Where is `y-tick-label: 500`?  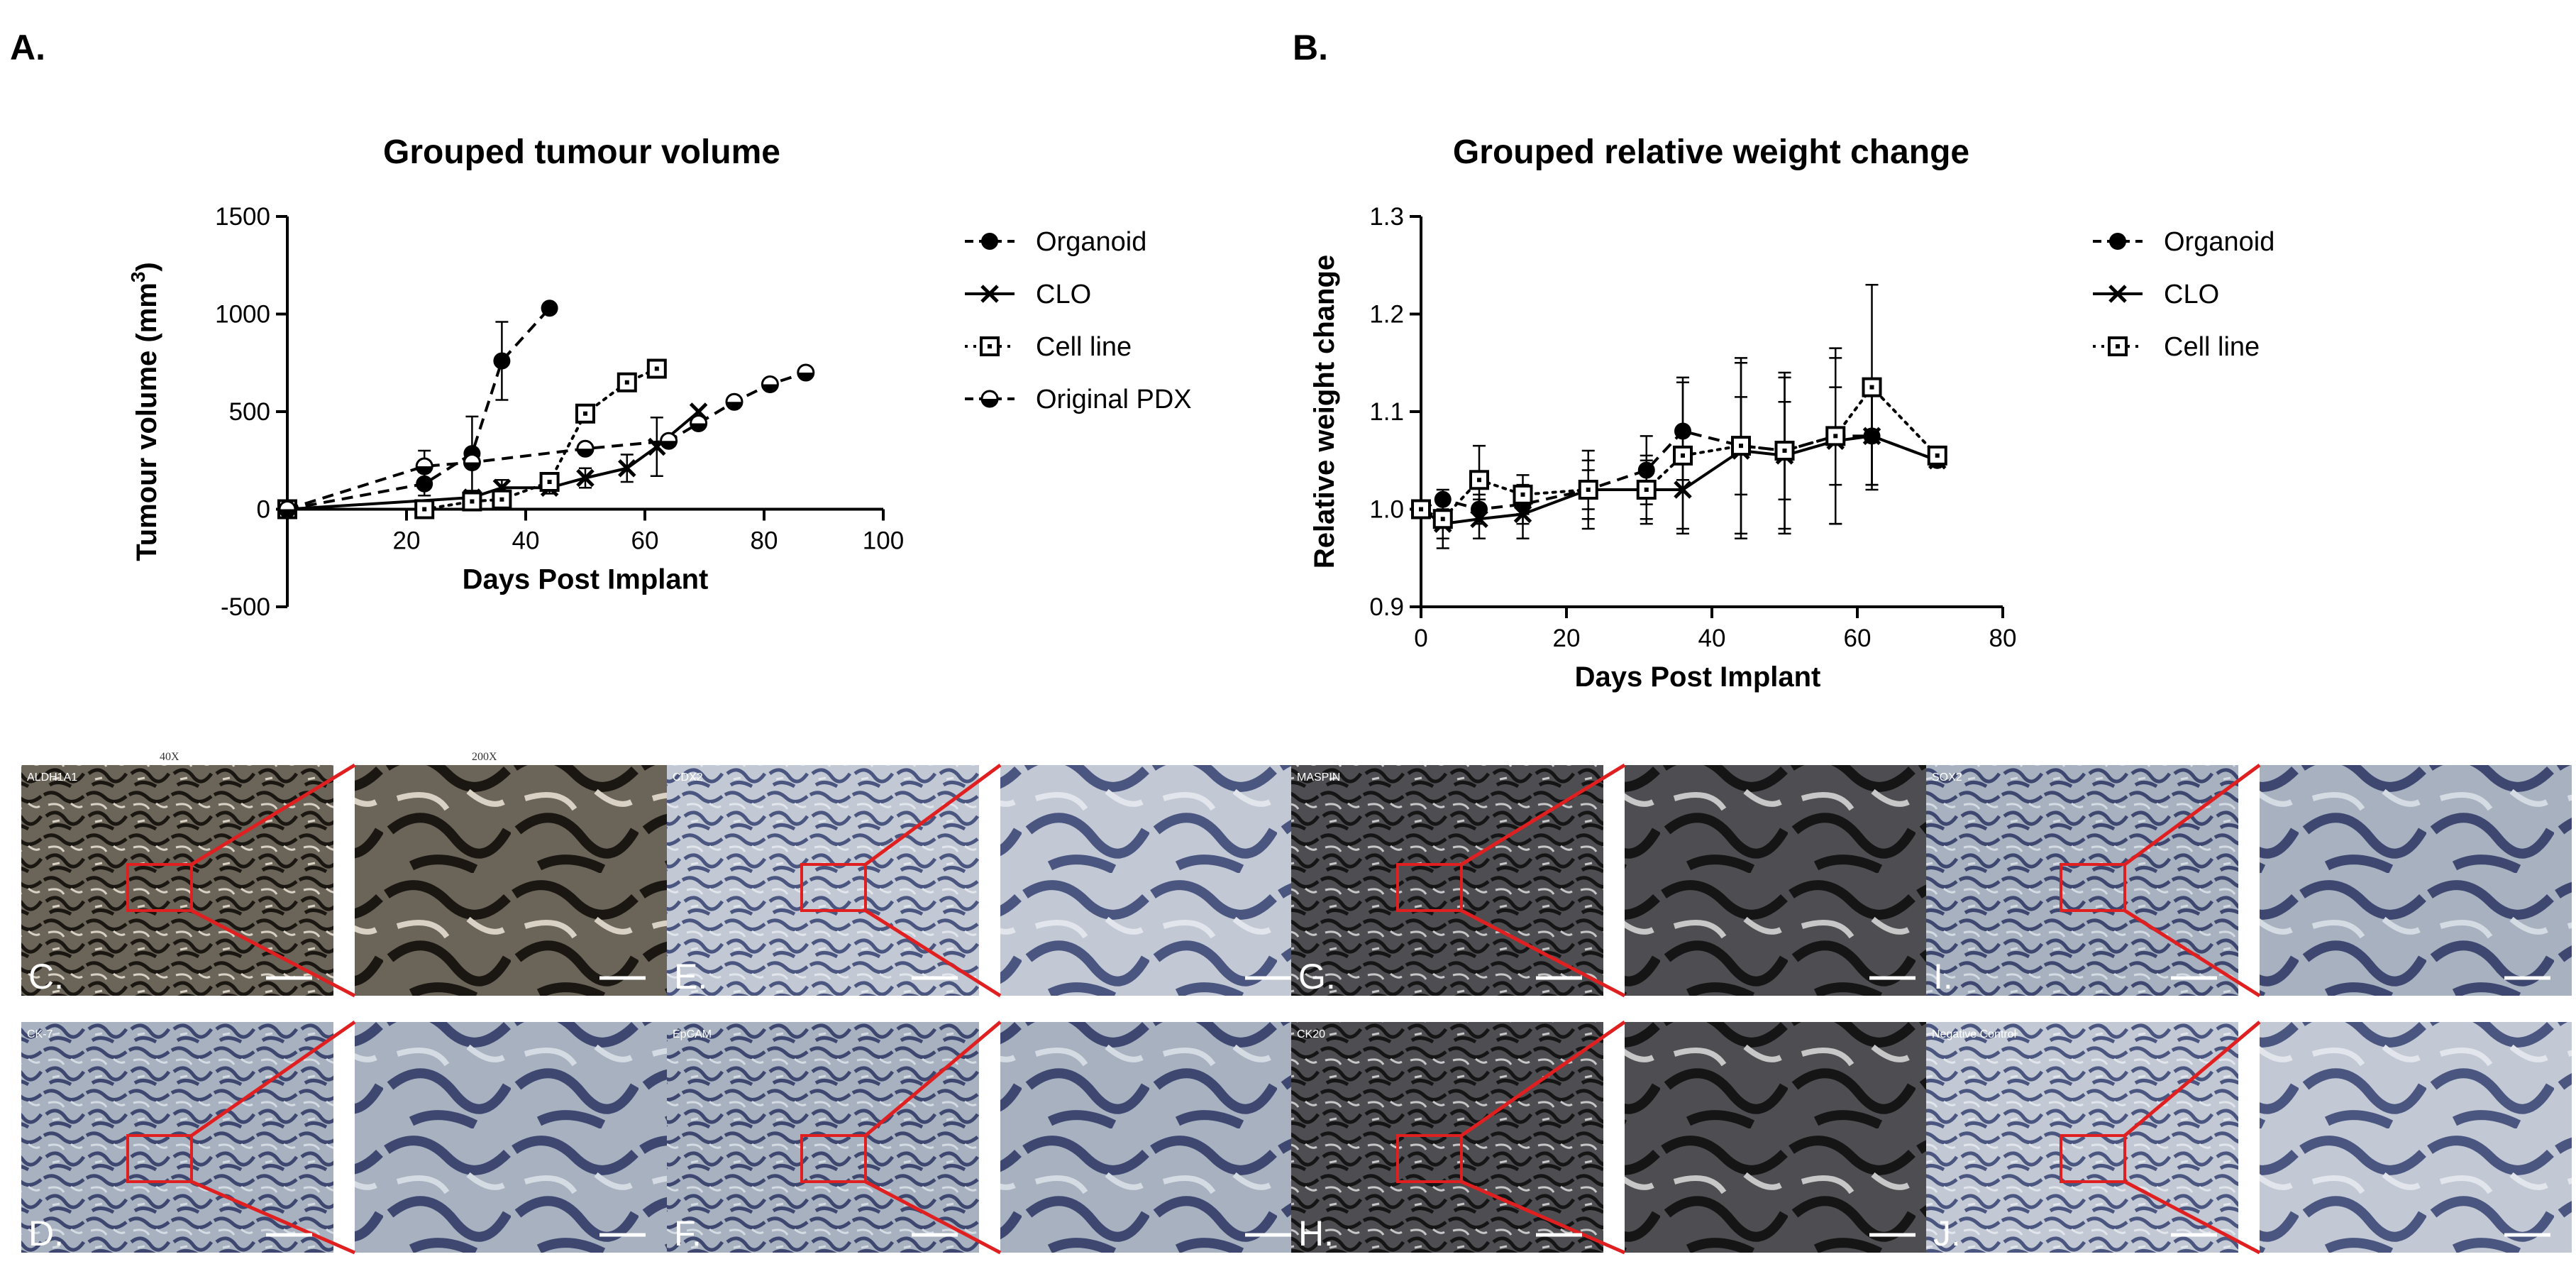 y-tick-label: 500 is located at coordinates (249, 412).